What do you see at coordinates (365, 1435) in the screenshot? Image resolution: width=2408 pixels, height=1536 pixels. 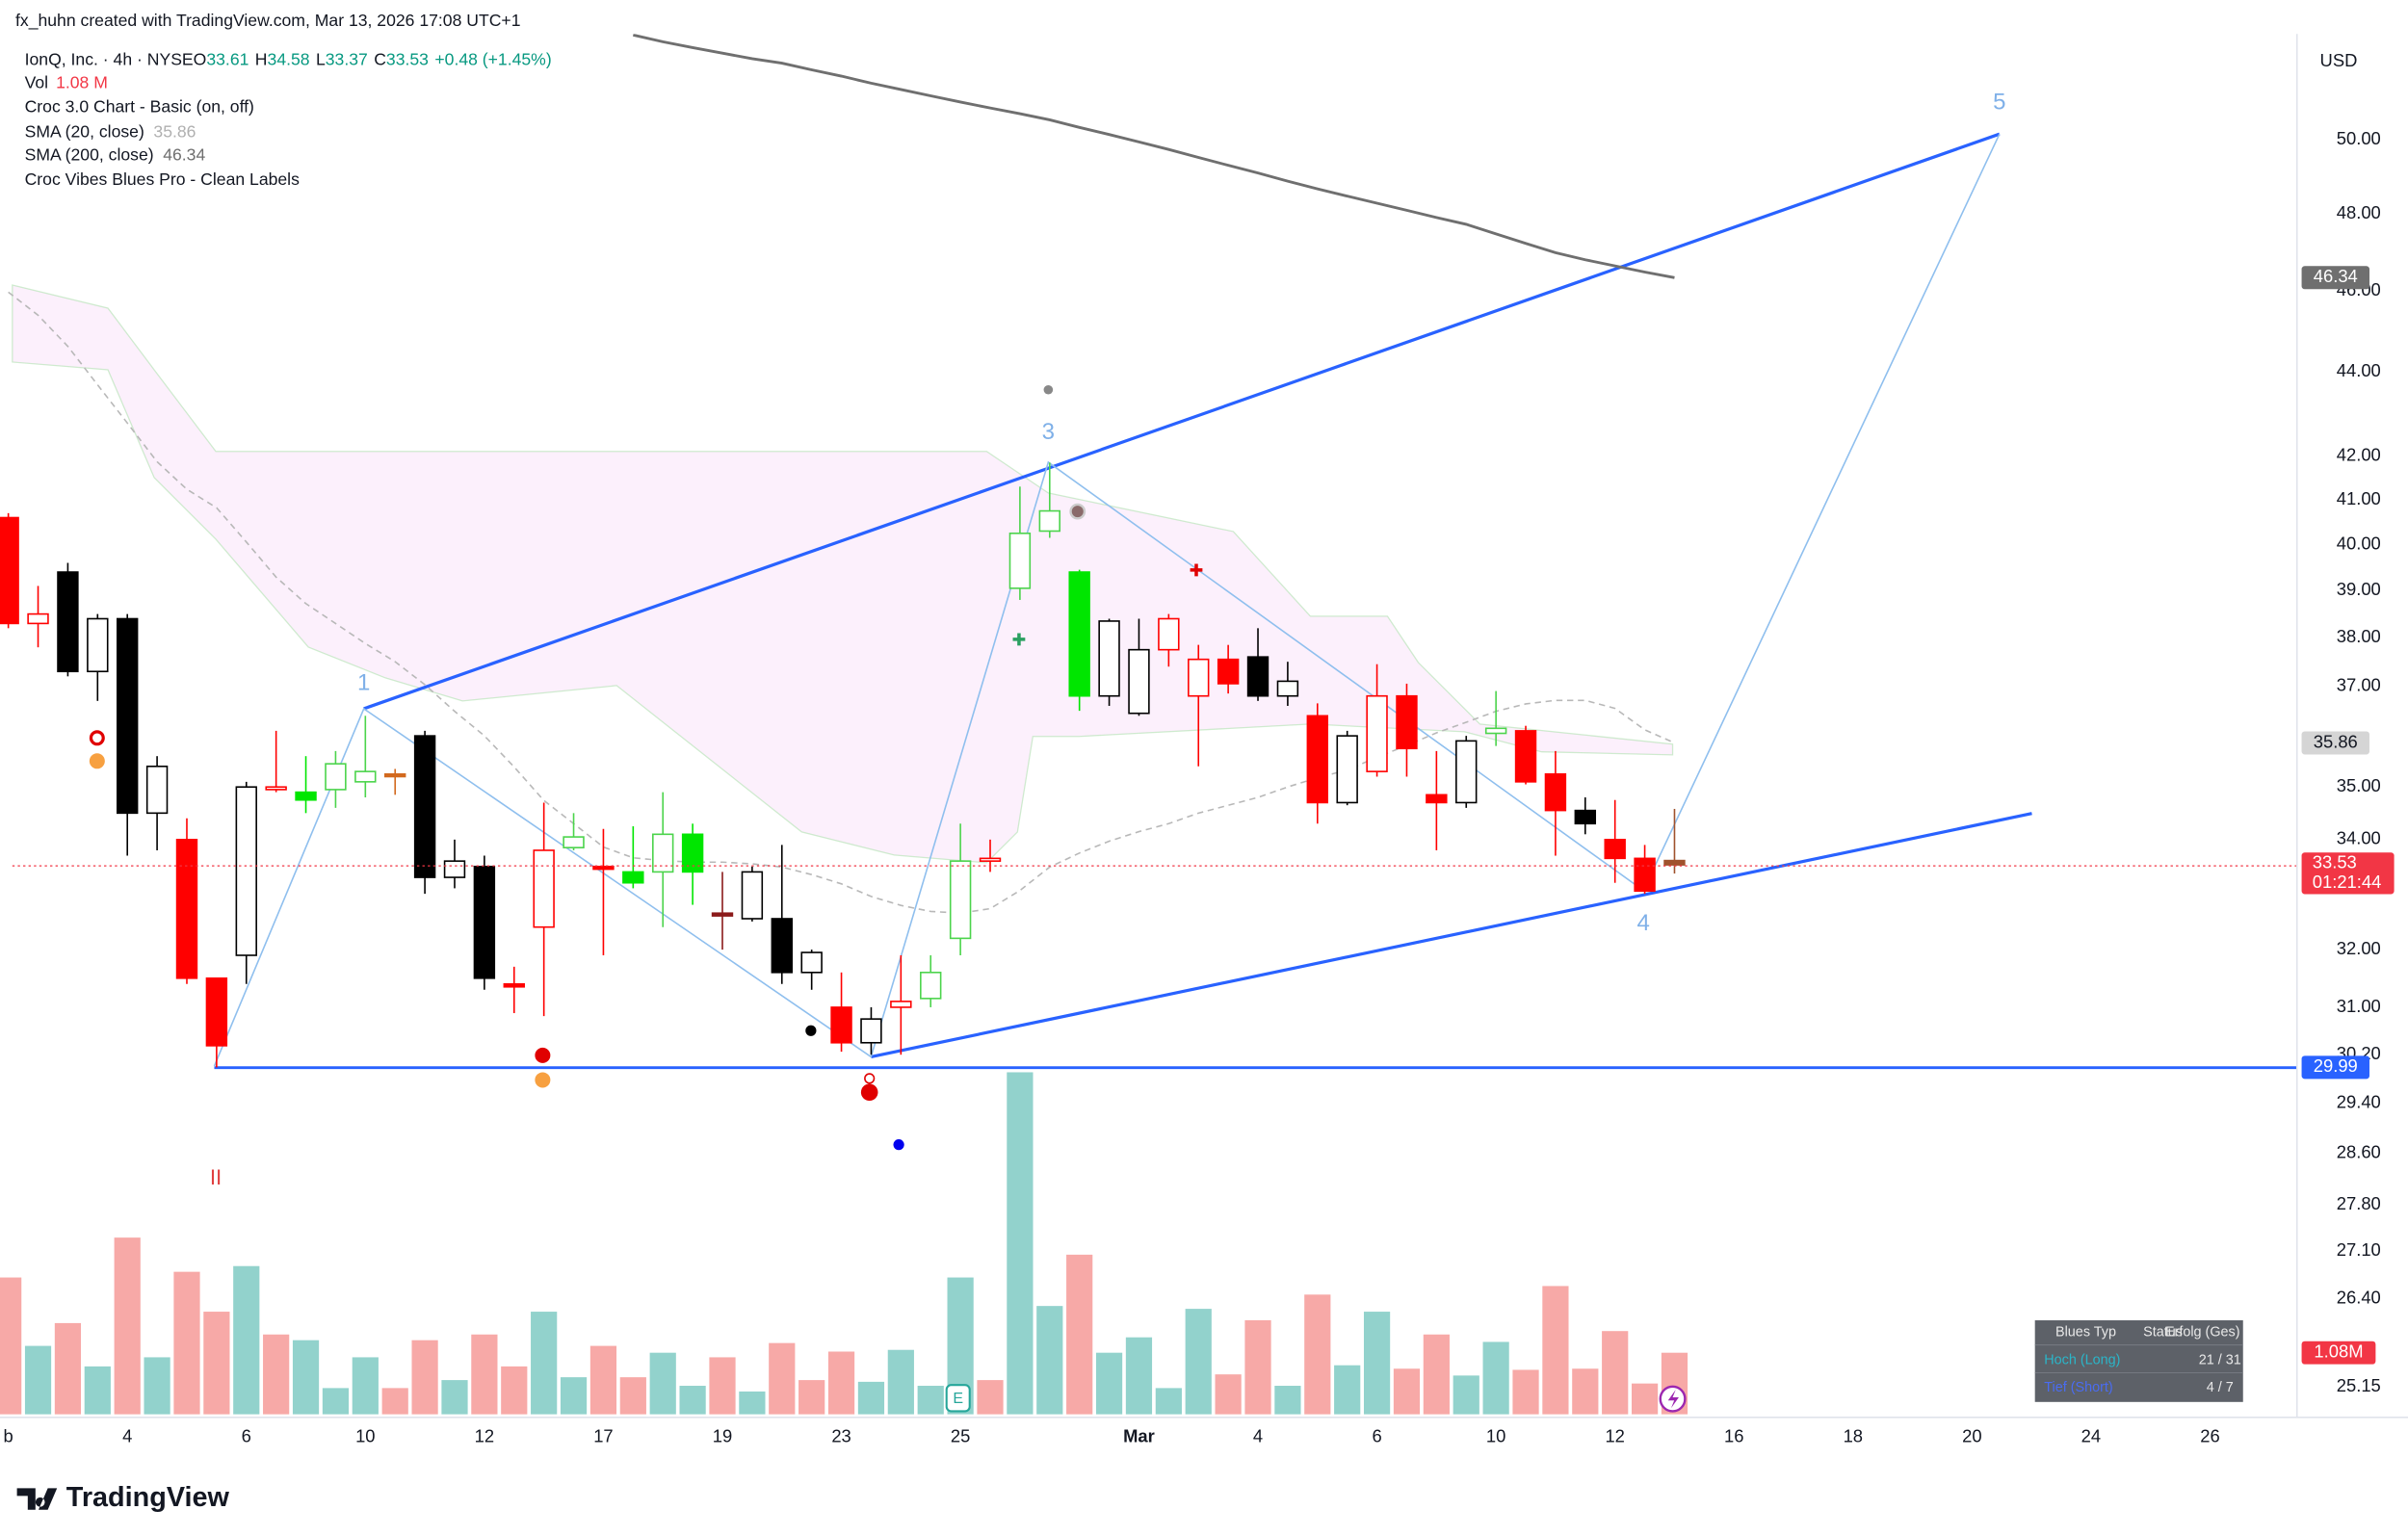 I see `x-tick-label: 10` at bounding box center [365, 1435].